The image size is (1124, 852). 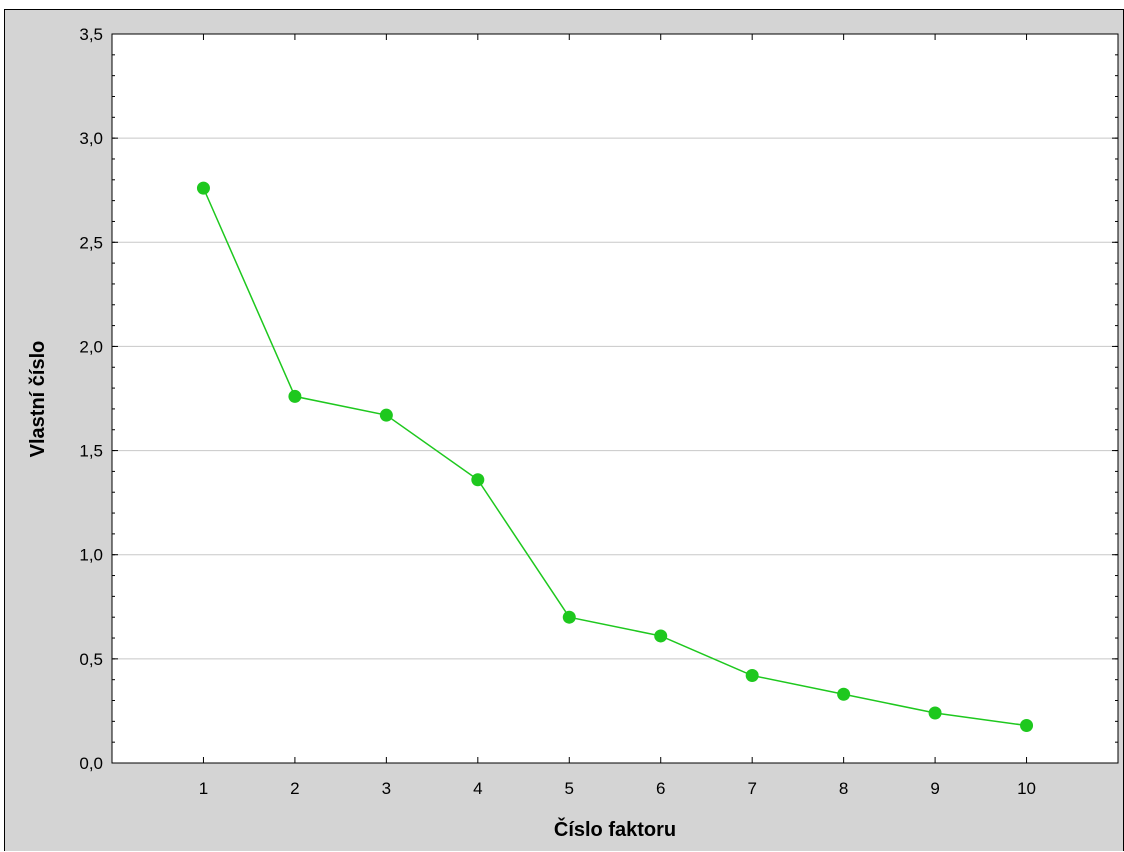 I want to click on y-tick-label: 3,0, so click(x=91, y=138).